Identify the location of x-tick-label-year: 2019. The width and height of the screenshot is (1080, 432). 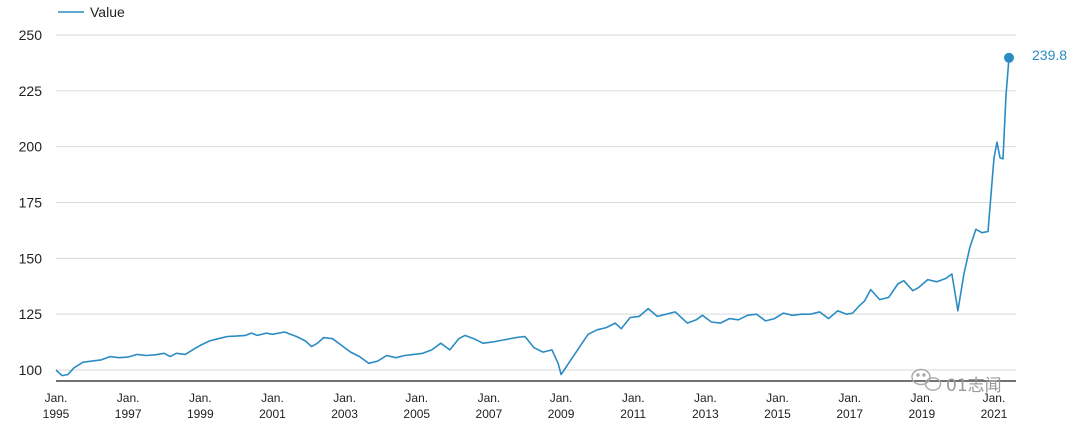
(921, 414).